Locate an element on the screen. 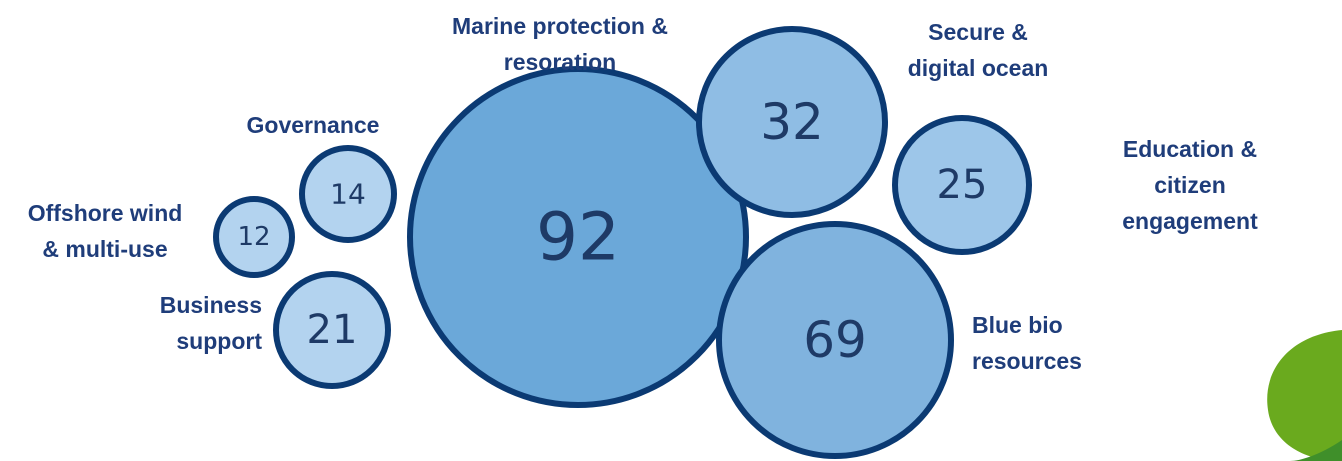 The width and height of the screenshot is (1342, 461). bubble-label: Offshore wind & multi-use is located at coordinates (105, 231).